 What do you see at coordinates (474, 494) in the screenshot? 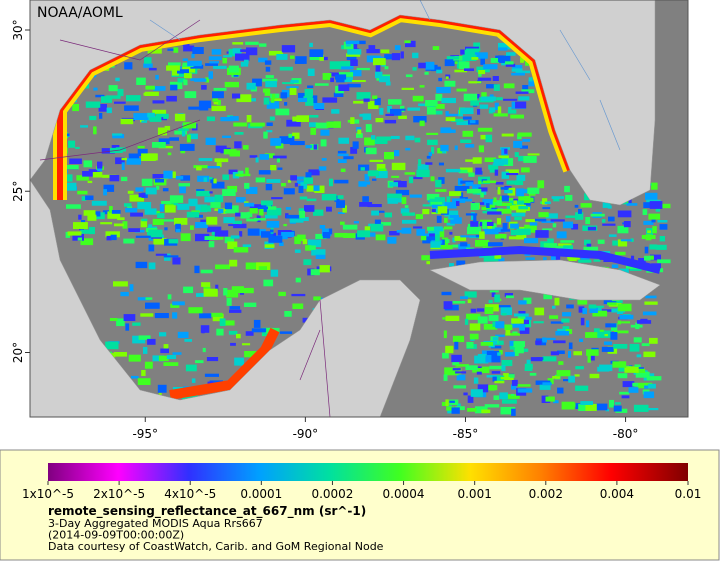
I see `colorbar-label: 0.001` at bounding box center [474, 494].